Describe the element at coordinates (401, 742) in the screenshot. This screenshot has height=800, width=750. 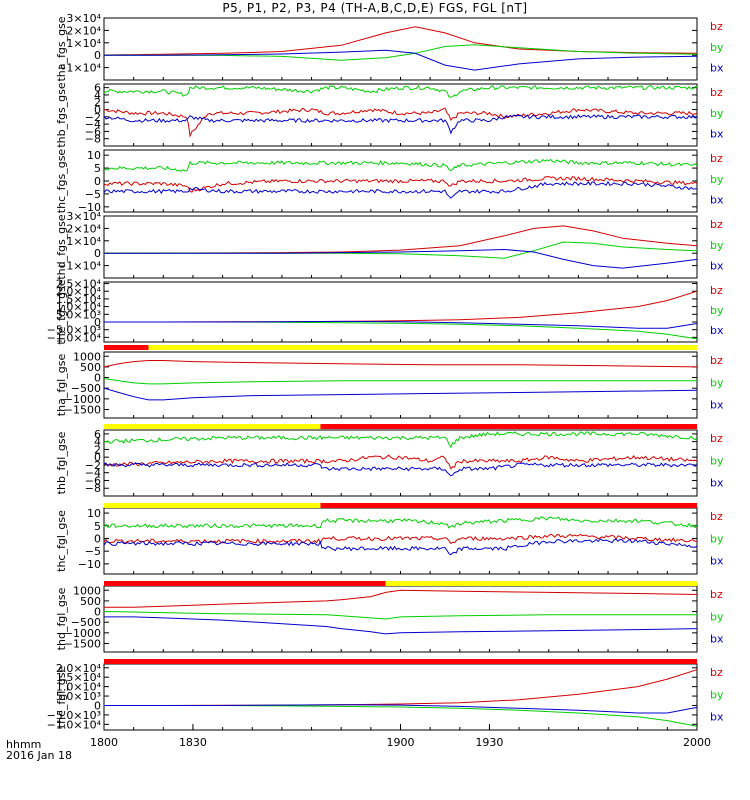
I see `x-tick-label: 1900` at that location.